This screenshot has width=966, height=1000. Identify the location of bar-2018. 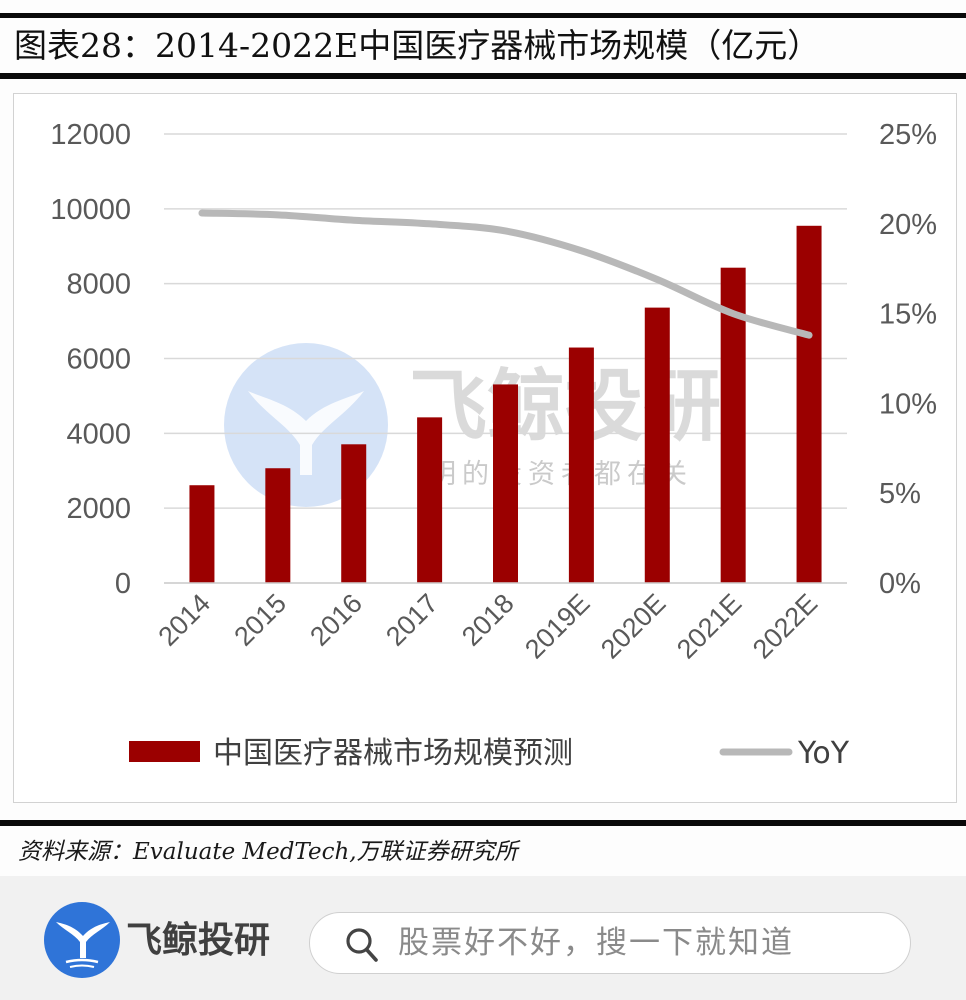
(505, 483).